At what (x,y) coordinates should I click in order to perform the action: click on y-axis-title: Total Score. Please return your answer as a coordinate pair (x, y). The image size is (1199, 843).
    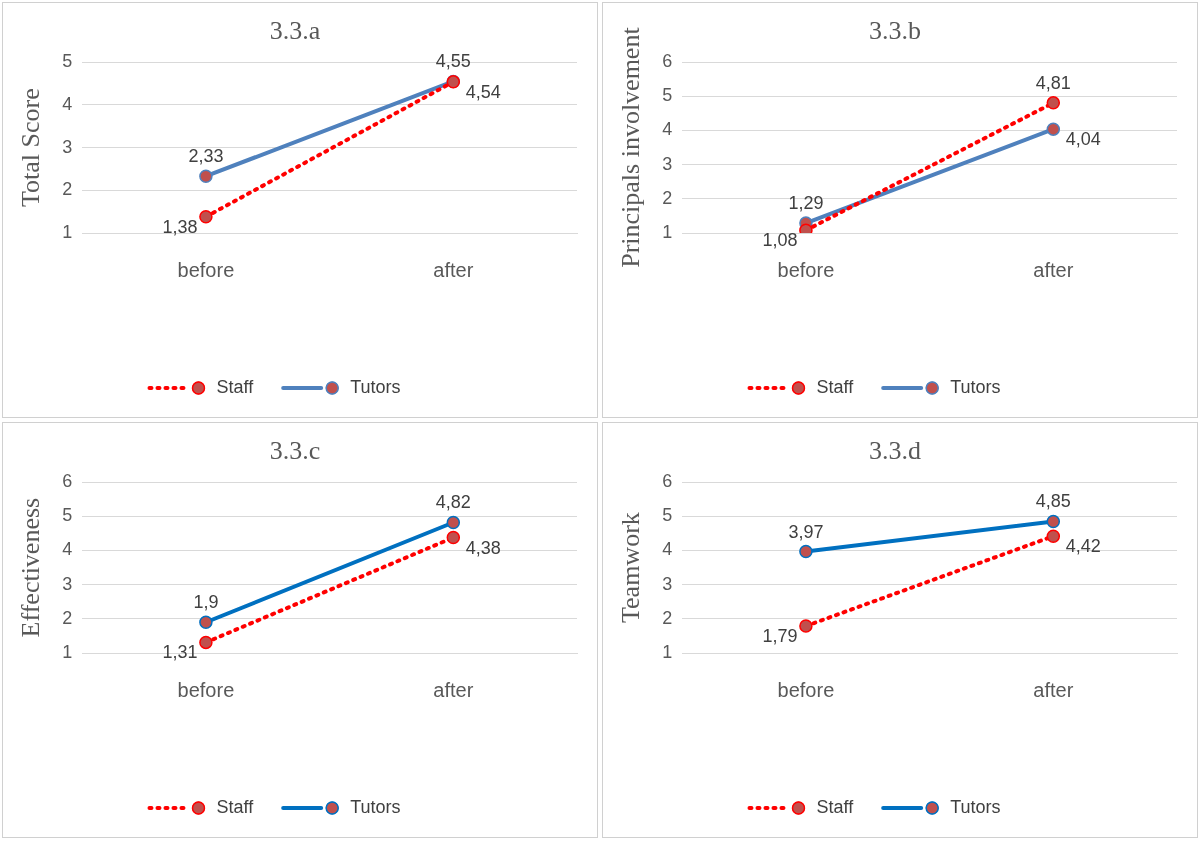
    Looking at the image, I should click on (31, 147).